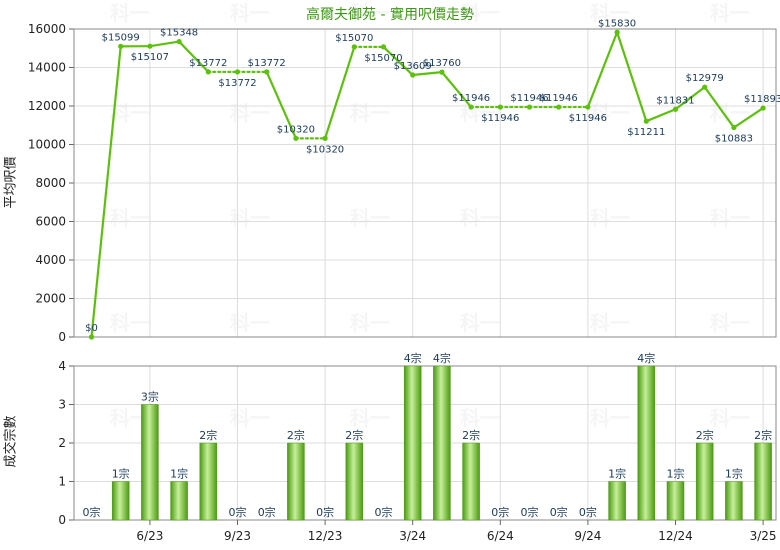  I want to click on x-tick-label: 9/24, so click(587, 536).